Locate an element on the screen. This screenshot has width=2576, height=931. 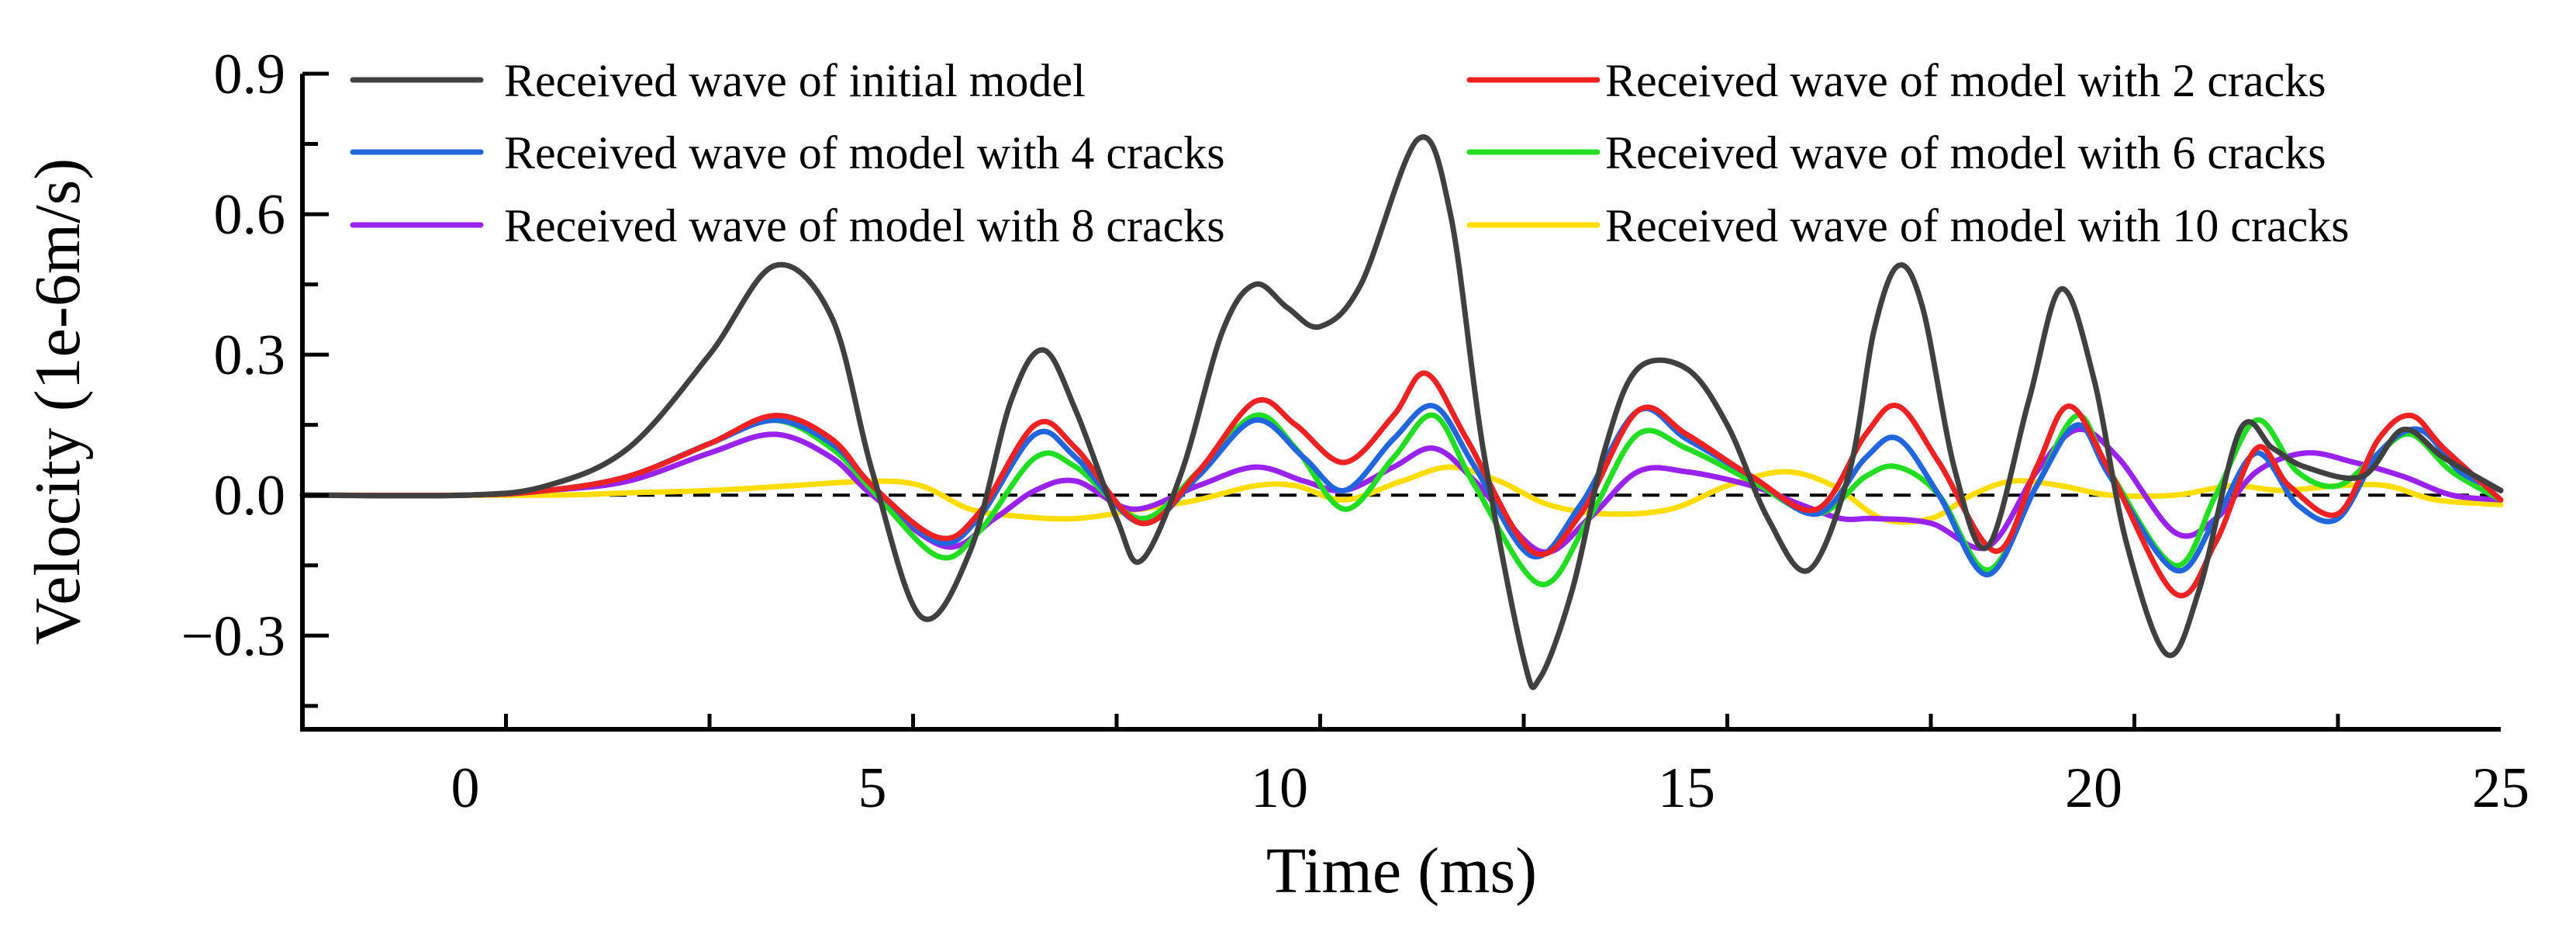
legend-label-2: Received wave of model with 4 cracks is located at coordinates (864, 152).